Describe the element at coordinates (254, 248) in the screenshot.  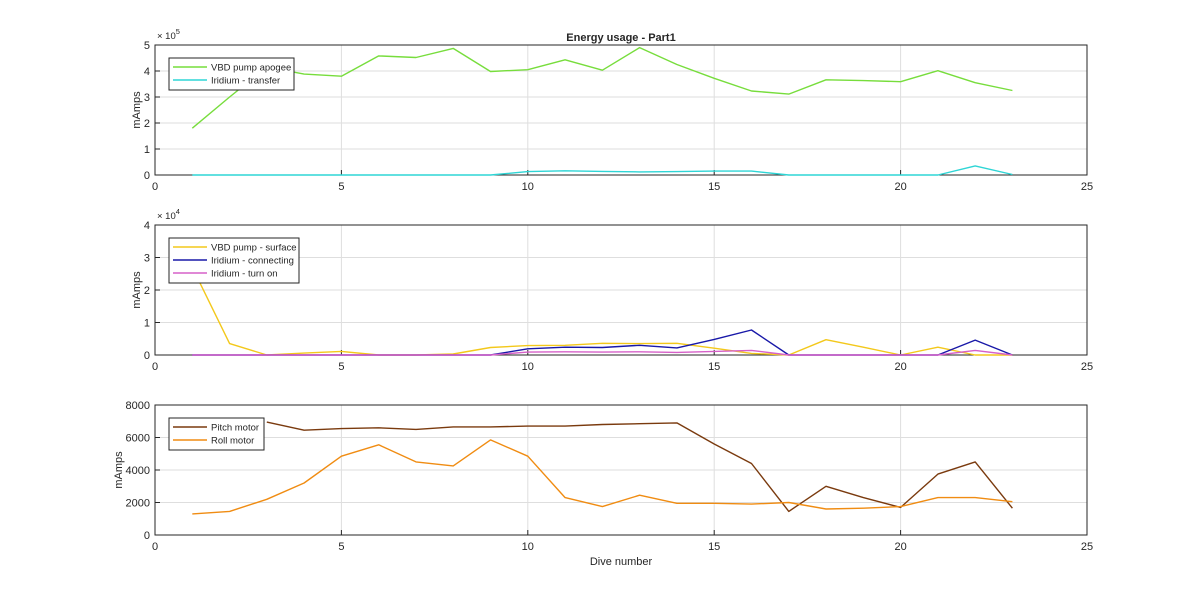
I see `legend-label: VBD pump - surface` at that location.